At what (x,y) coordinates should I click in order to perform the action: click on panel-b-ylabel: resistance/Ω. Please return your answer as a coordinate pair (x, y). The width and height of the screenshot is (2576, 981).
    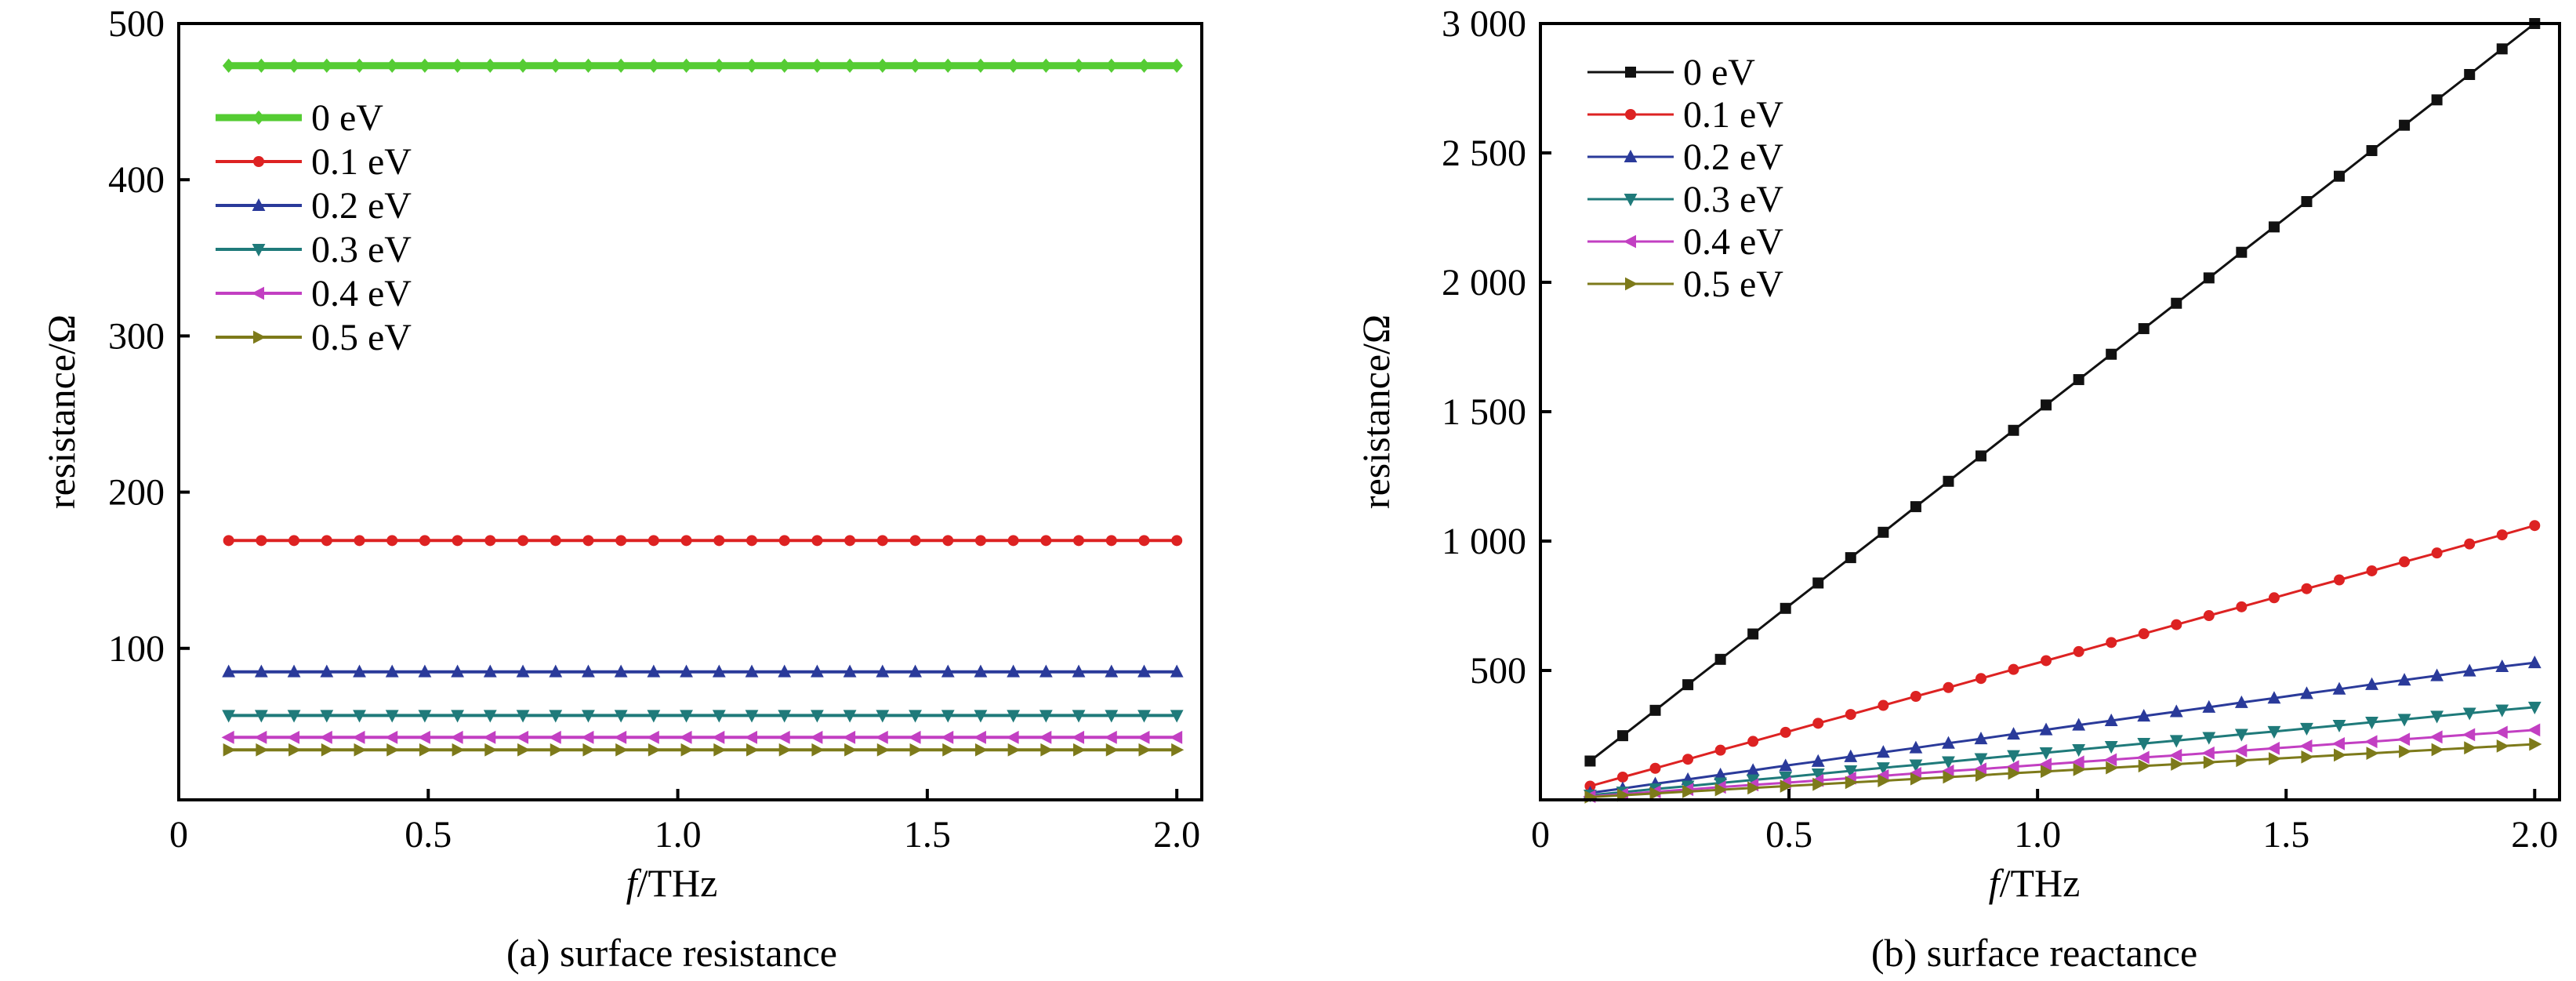
    Looking at the image, I should click on (1376, 411).